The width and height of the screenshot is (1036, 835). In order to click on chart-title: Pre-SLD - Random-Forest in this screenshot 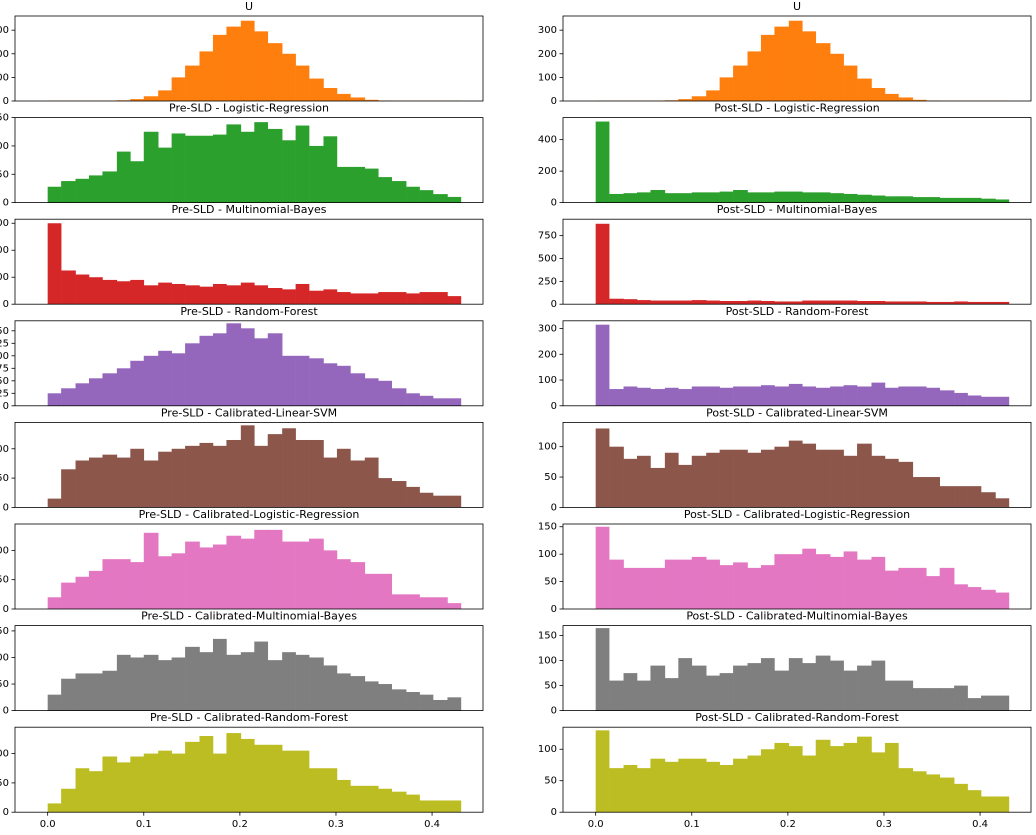, I will do `click(249, 311)`.